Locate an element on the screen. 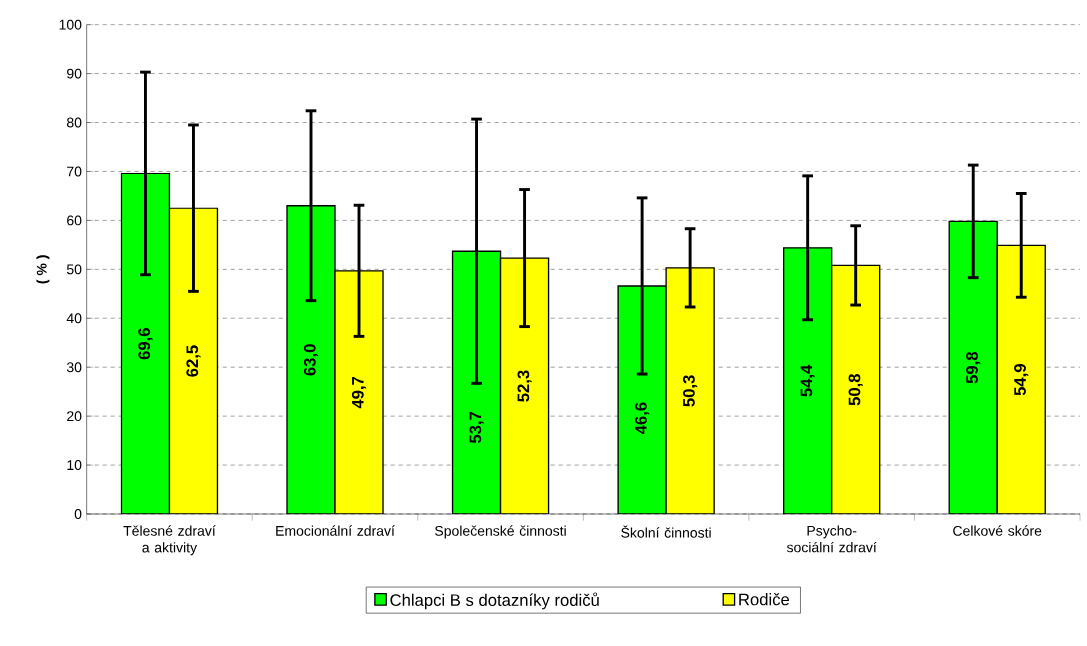  data-label: 50,3 is located at coordinates (690, 391).